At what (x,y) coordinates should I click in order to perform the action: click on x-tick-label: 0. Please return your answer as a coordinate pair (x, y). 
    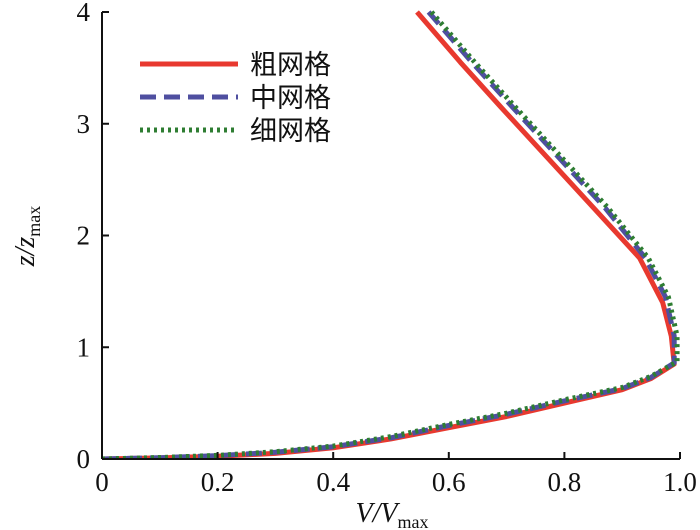
    Looking at the image, I should click on (102, 482).